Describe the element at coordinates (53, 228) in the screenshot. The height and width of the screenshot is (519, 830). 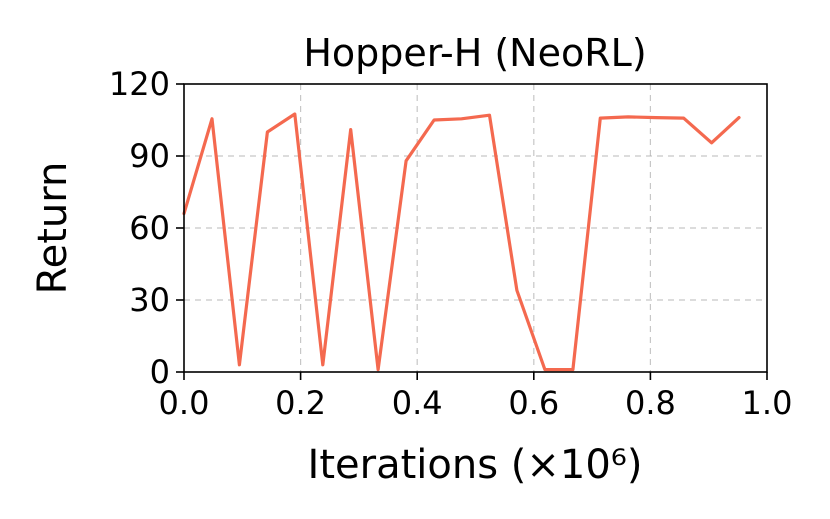
I see `y-axis-label: Return` at that location.